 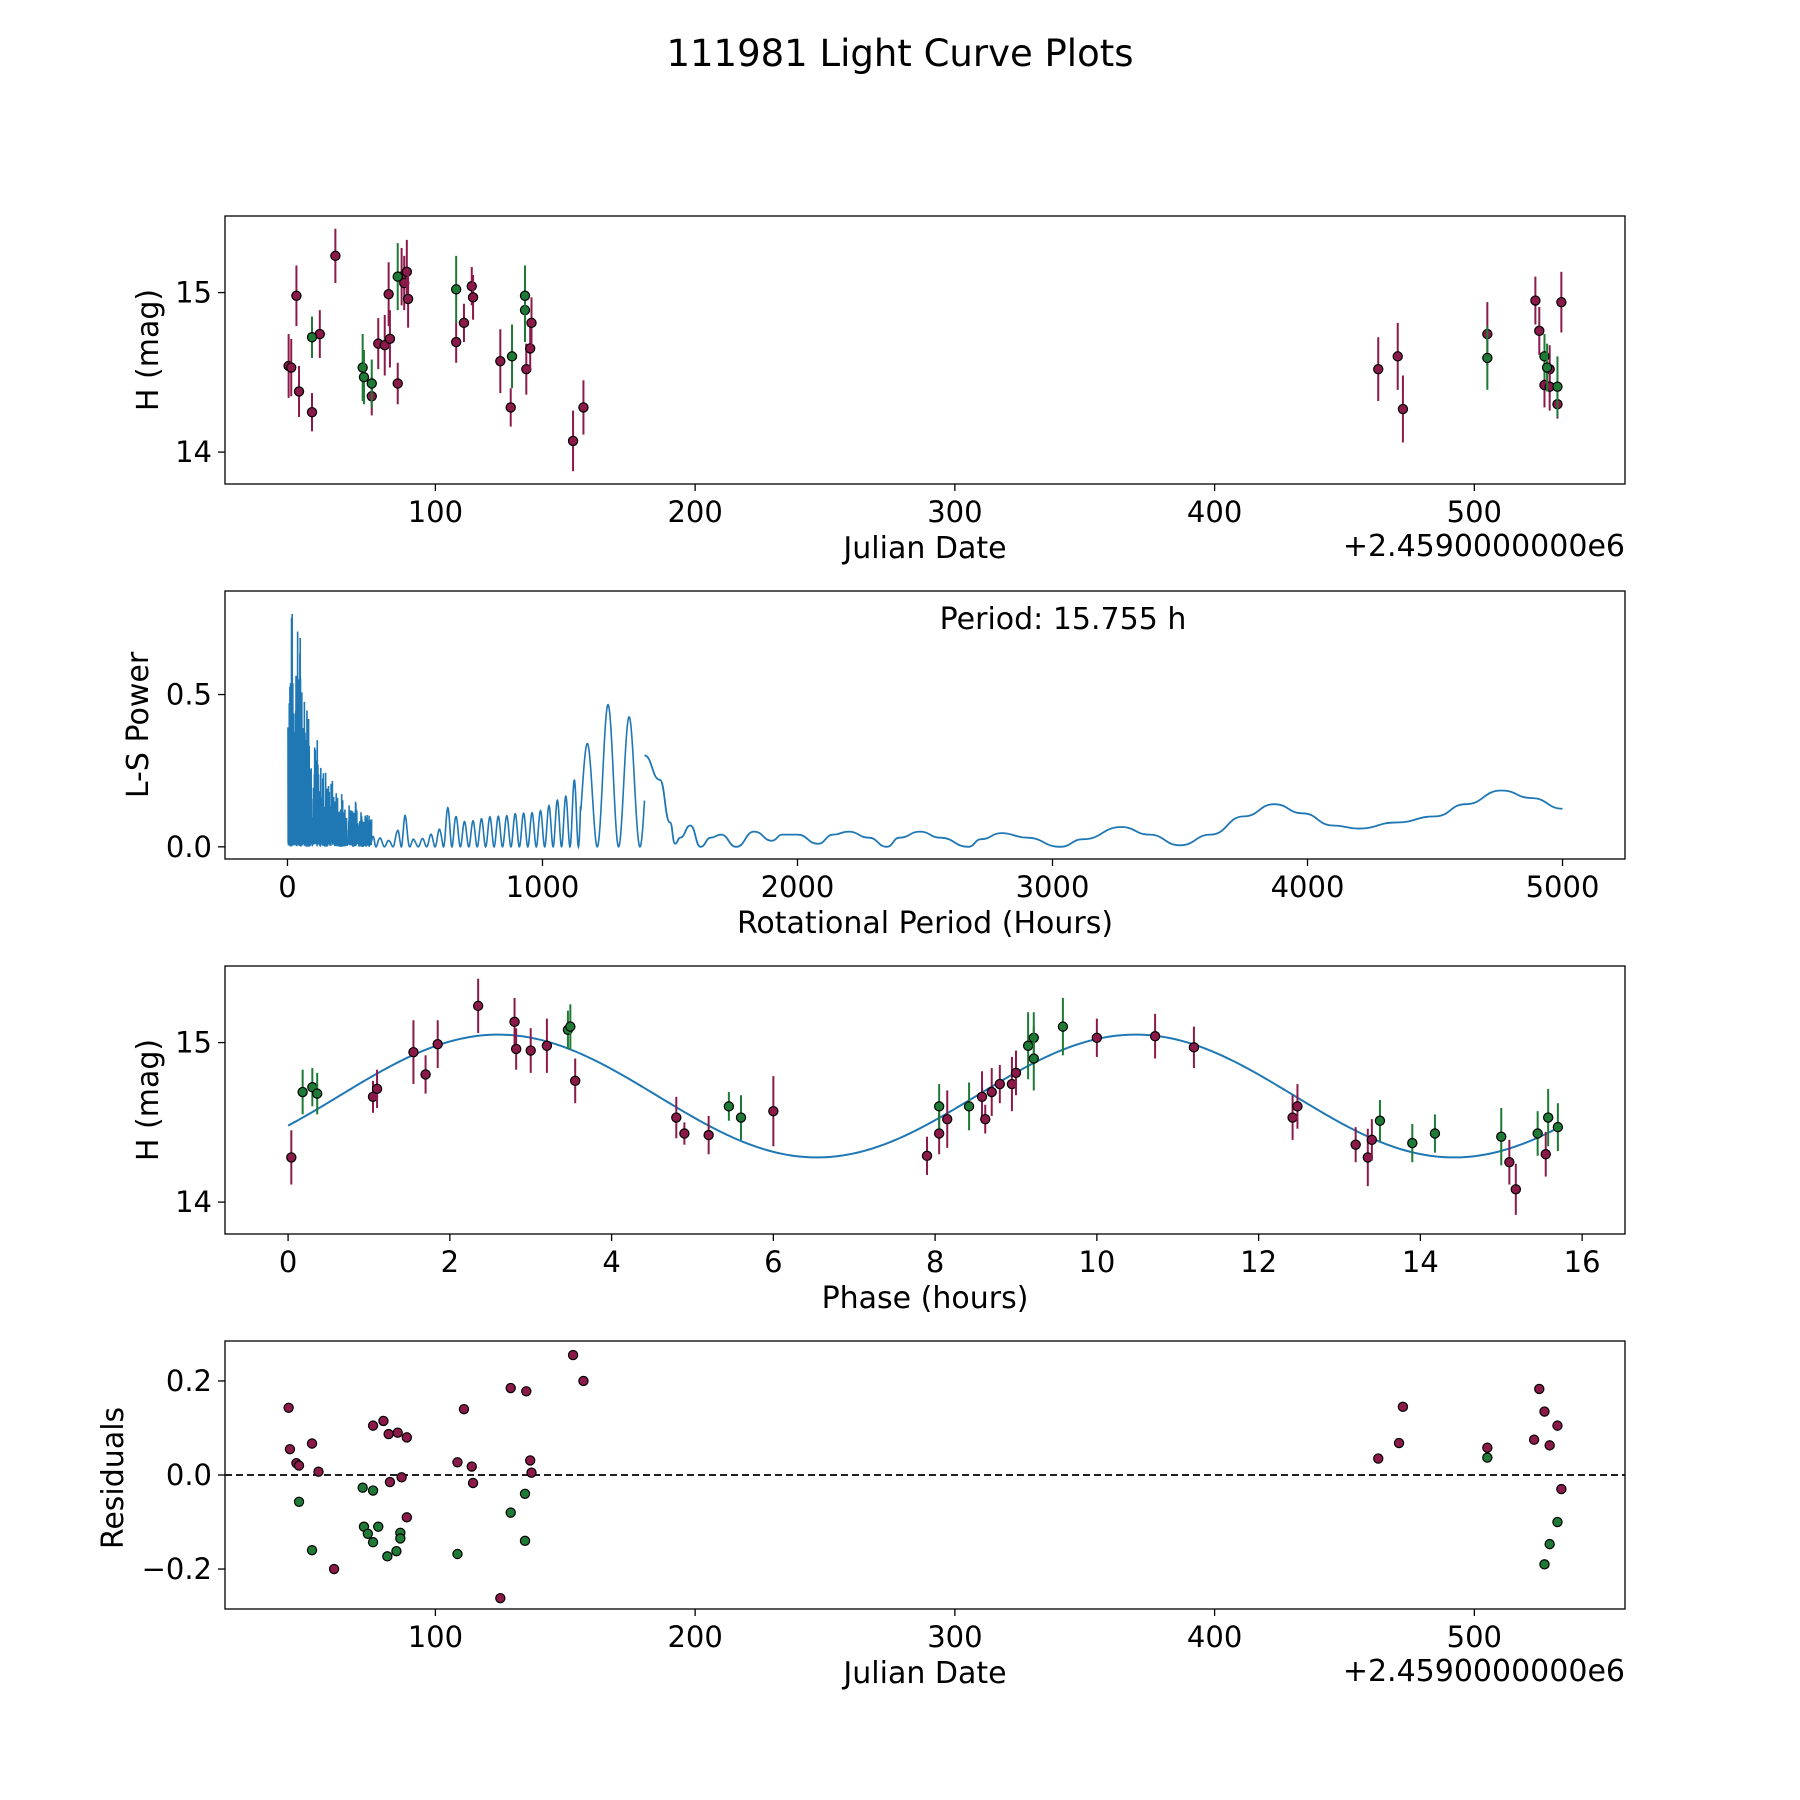 What do you see at coordinates (148, 1100) in the screenshot?
I see `phased-y-label: H (mag)` at bounding box center [148, 1100].